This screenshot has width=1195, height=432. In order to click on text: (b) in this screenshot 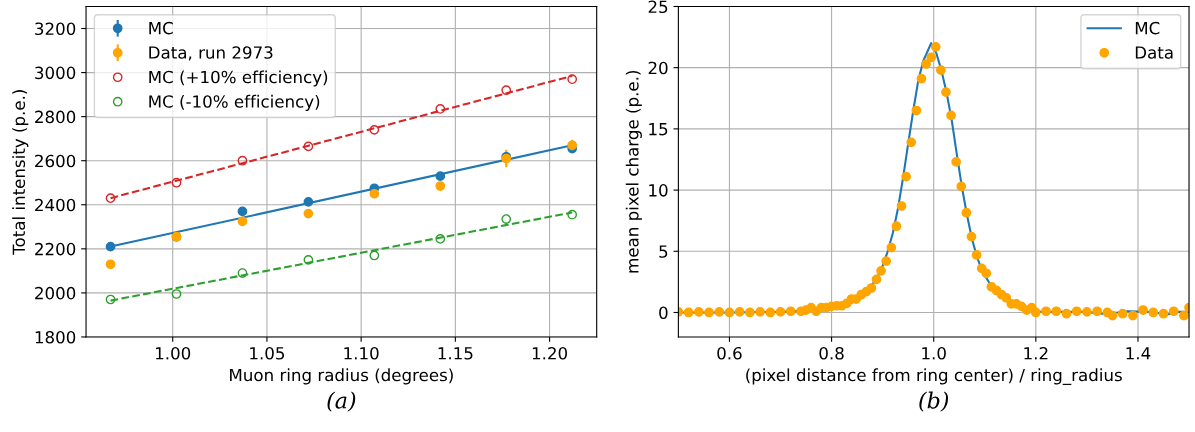, I will do `click(934, 401)`.